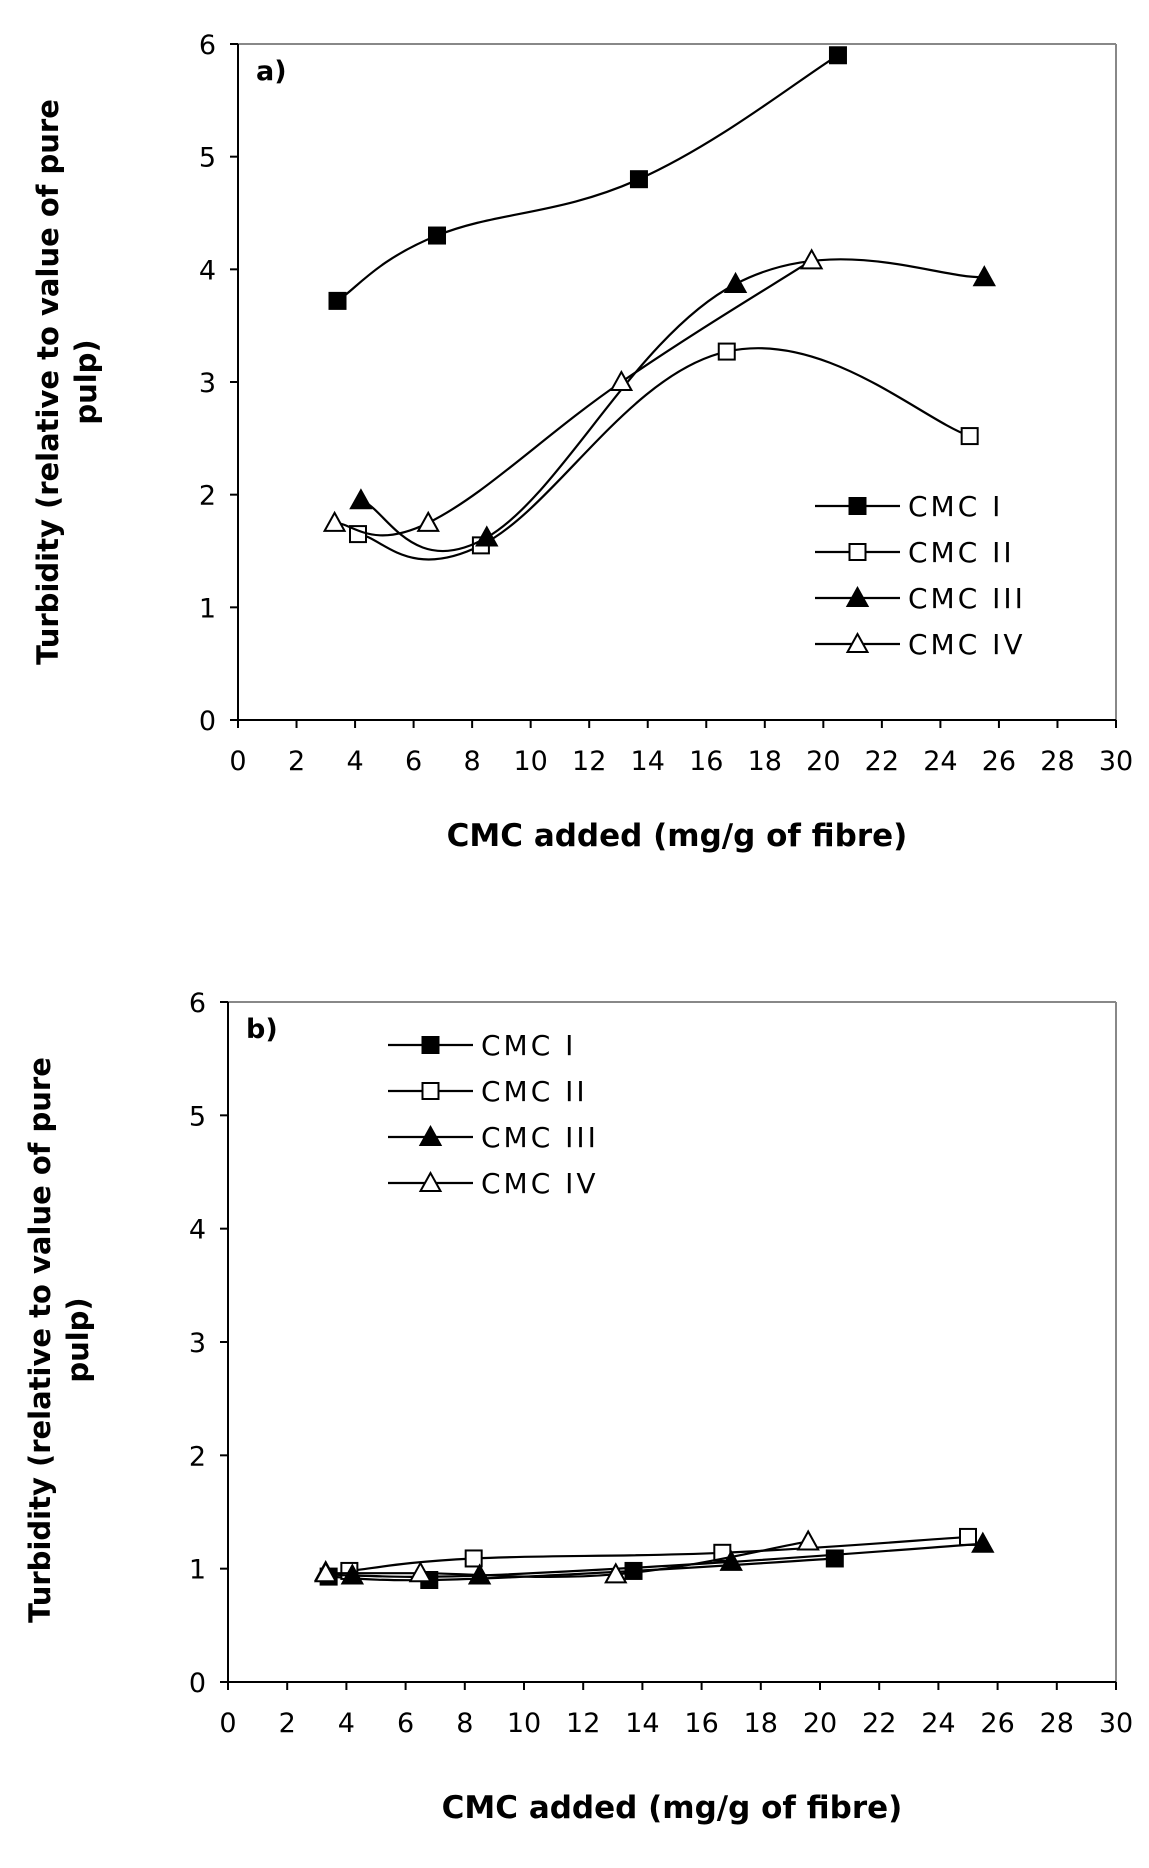  Describe the element at coordinates (227, 1723) in the screenshot. I see `x-tick-label: 0` at that location.